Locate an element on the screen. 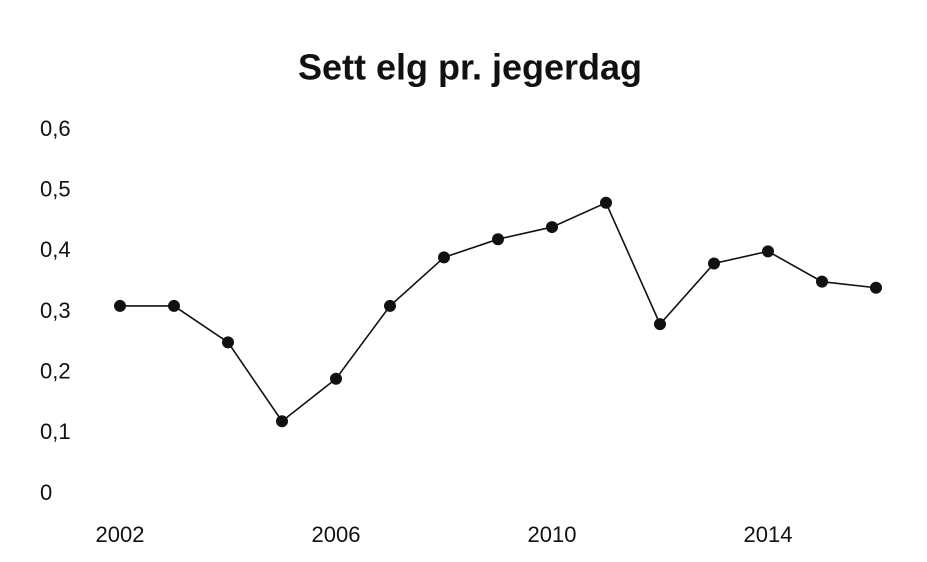 This screenshot has height=562, width=927. y-tick-label: 0,6 is located at coordinates (55, 128).